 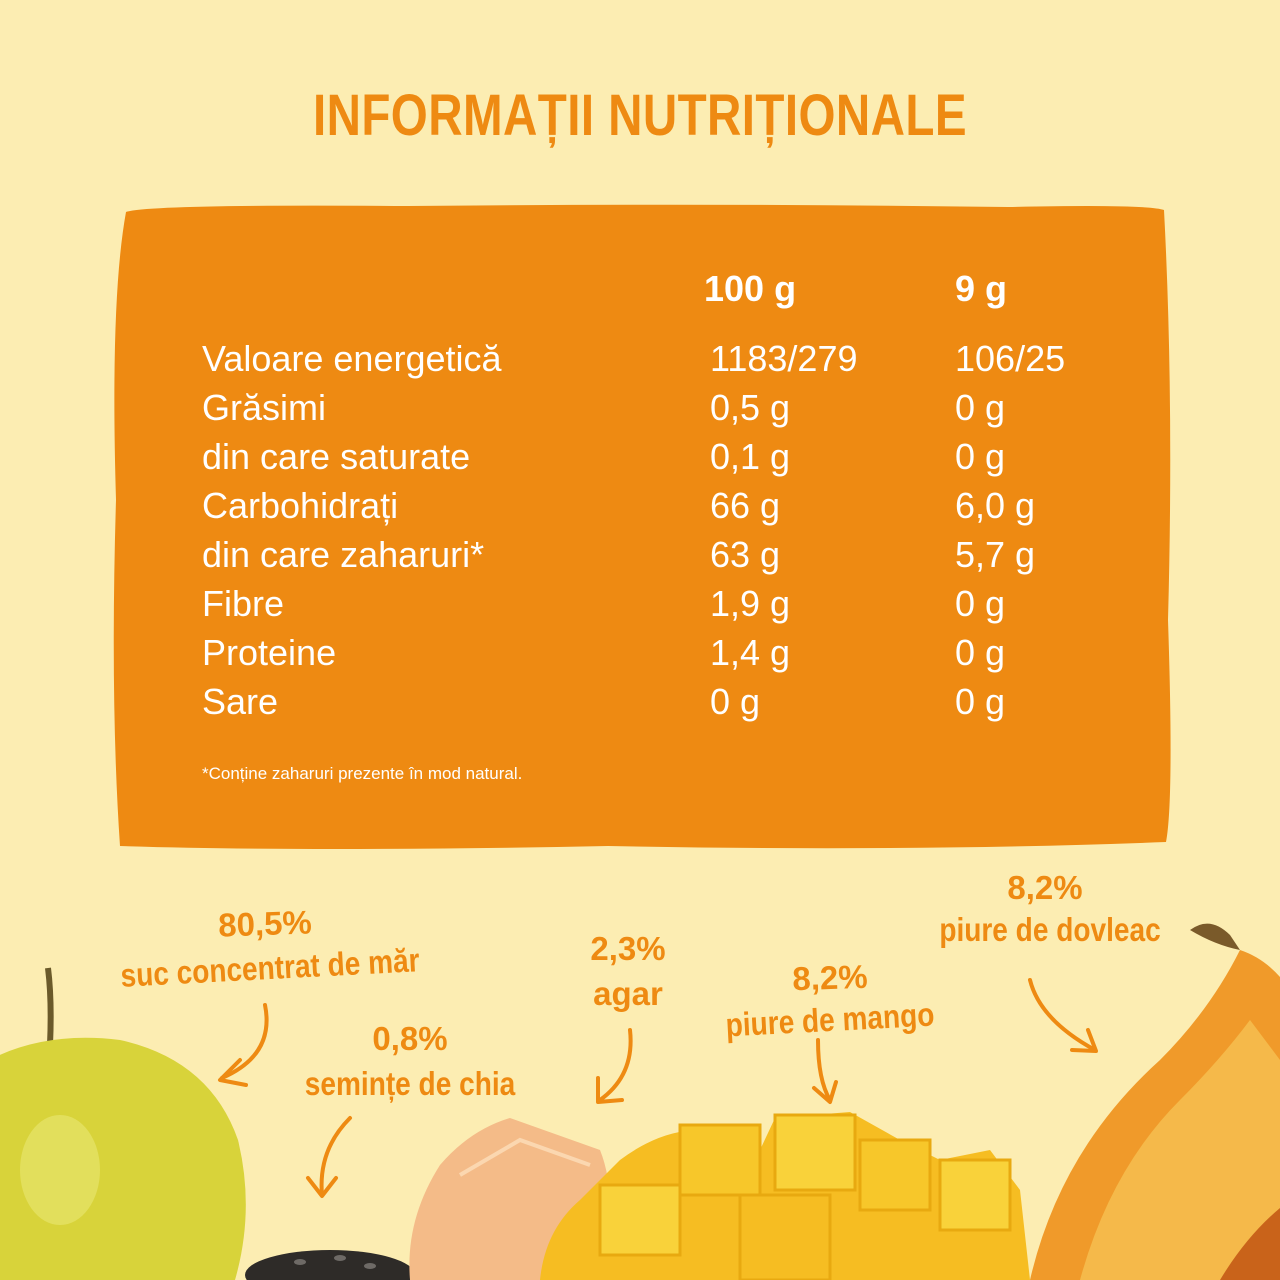 I want to click on col-header-9g: 9 g, so click(x=981, y=288).